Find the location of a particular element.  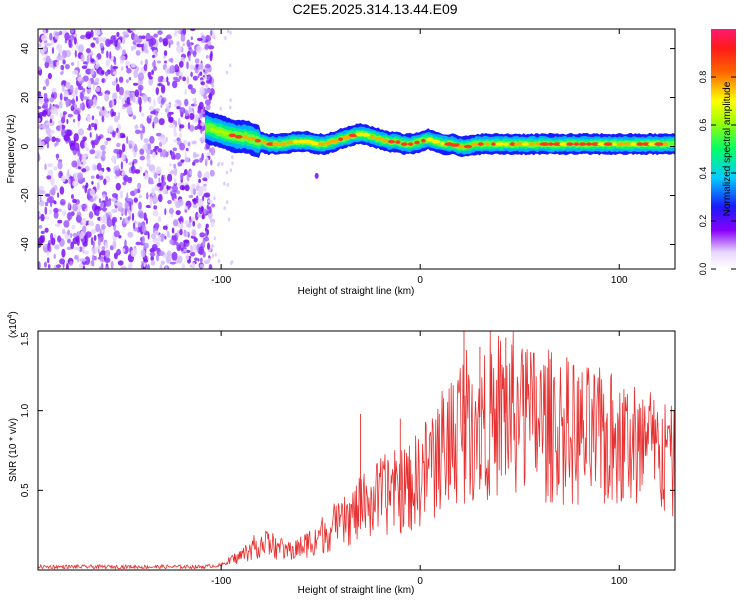

x-tick-label: 100 is located at coordinates (619, 581).